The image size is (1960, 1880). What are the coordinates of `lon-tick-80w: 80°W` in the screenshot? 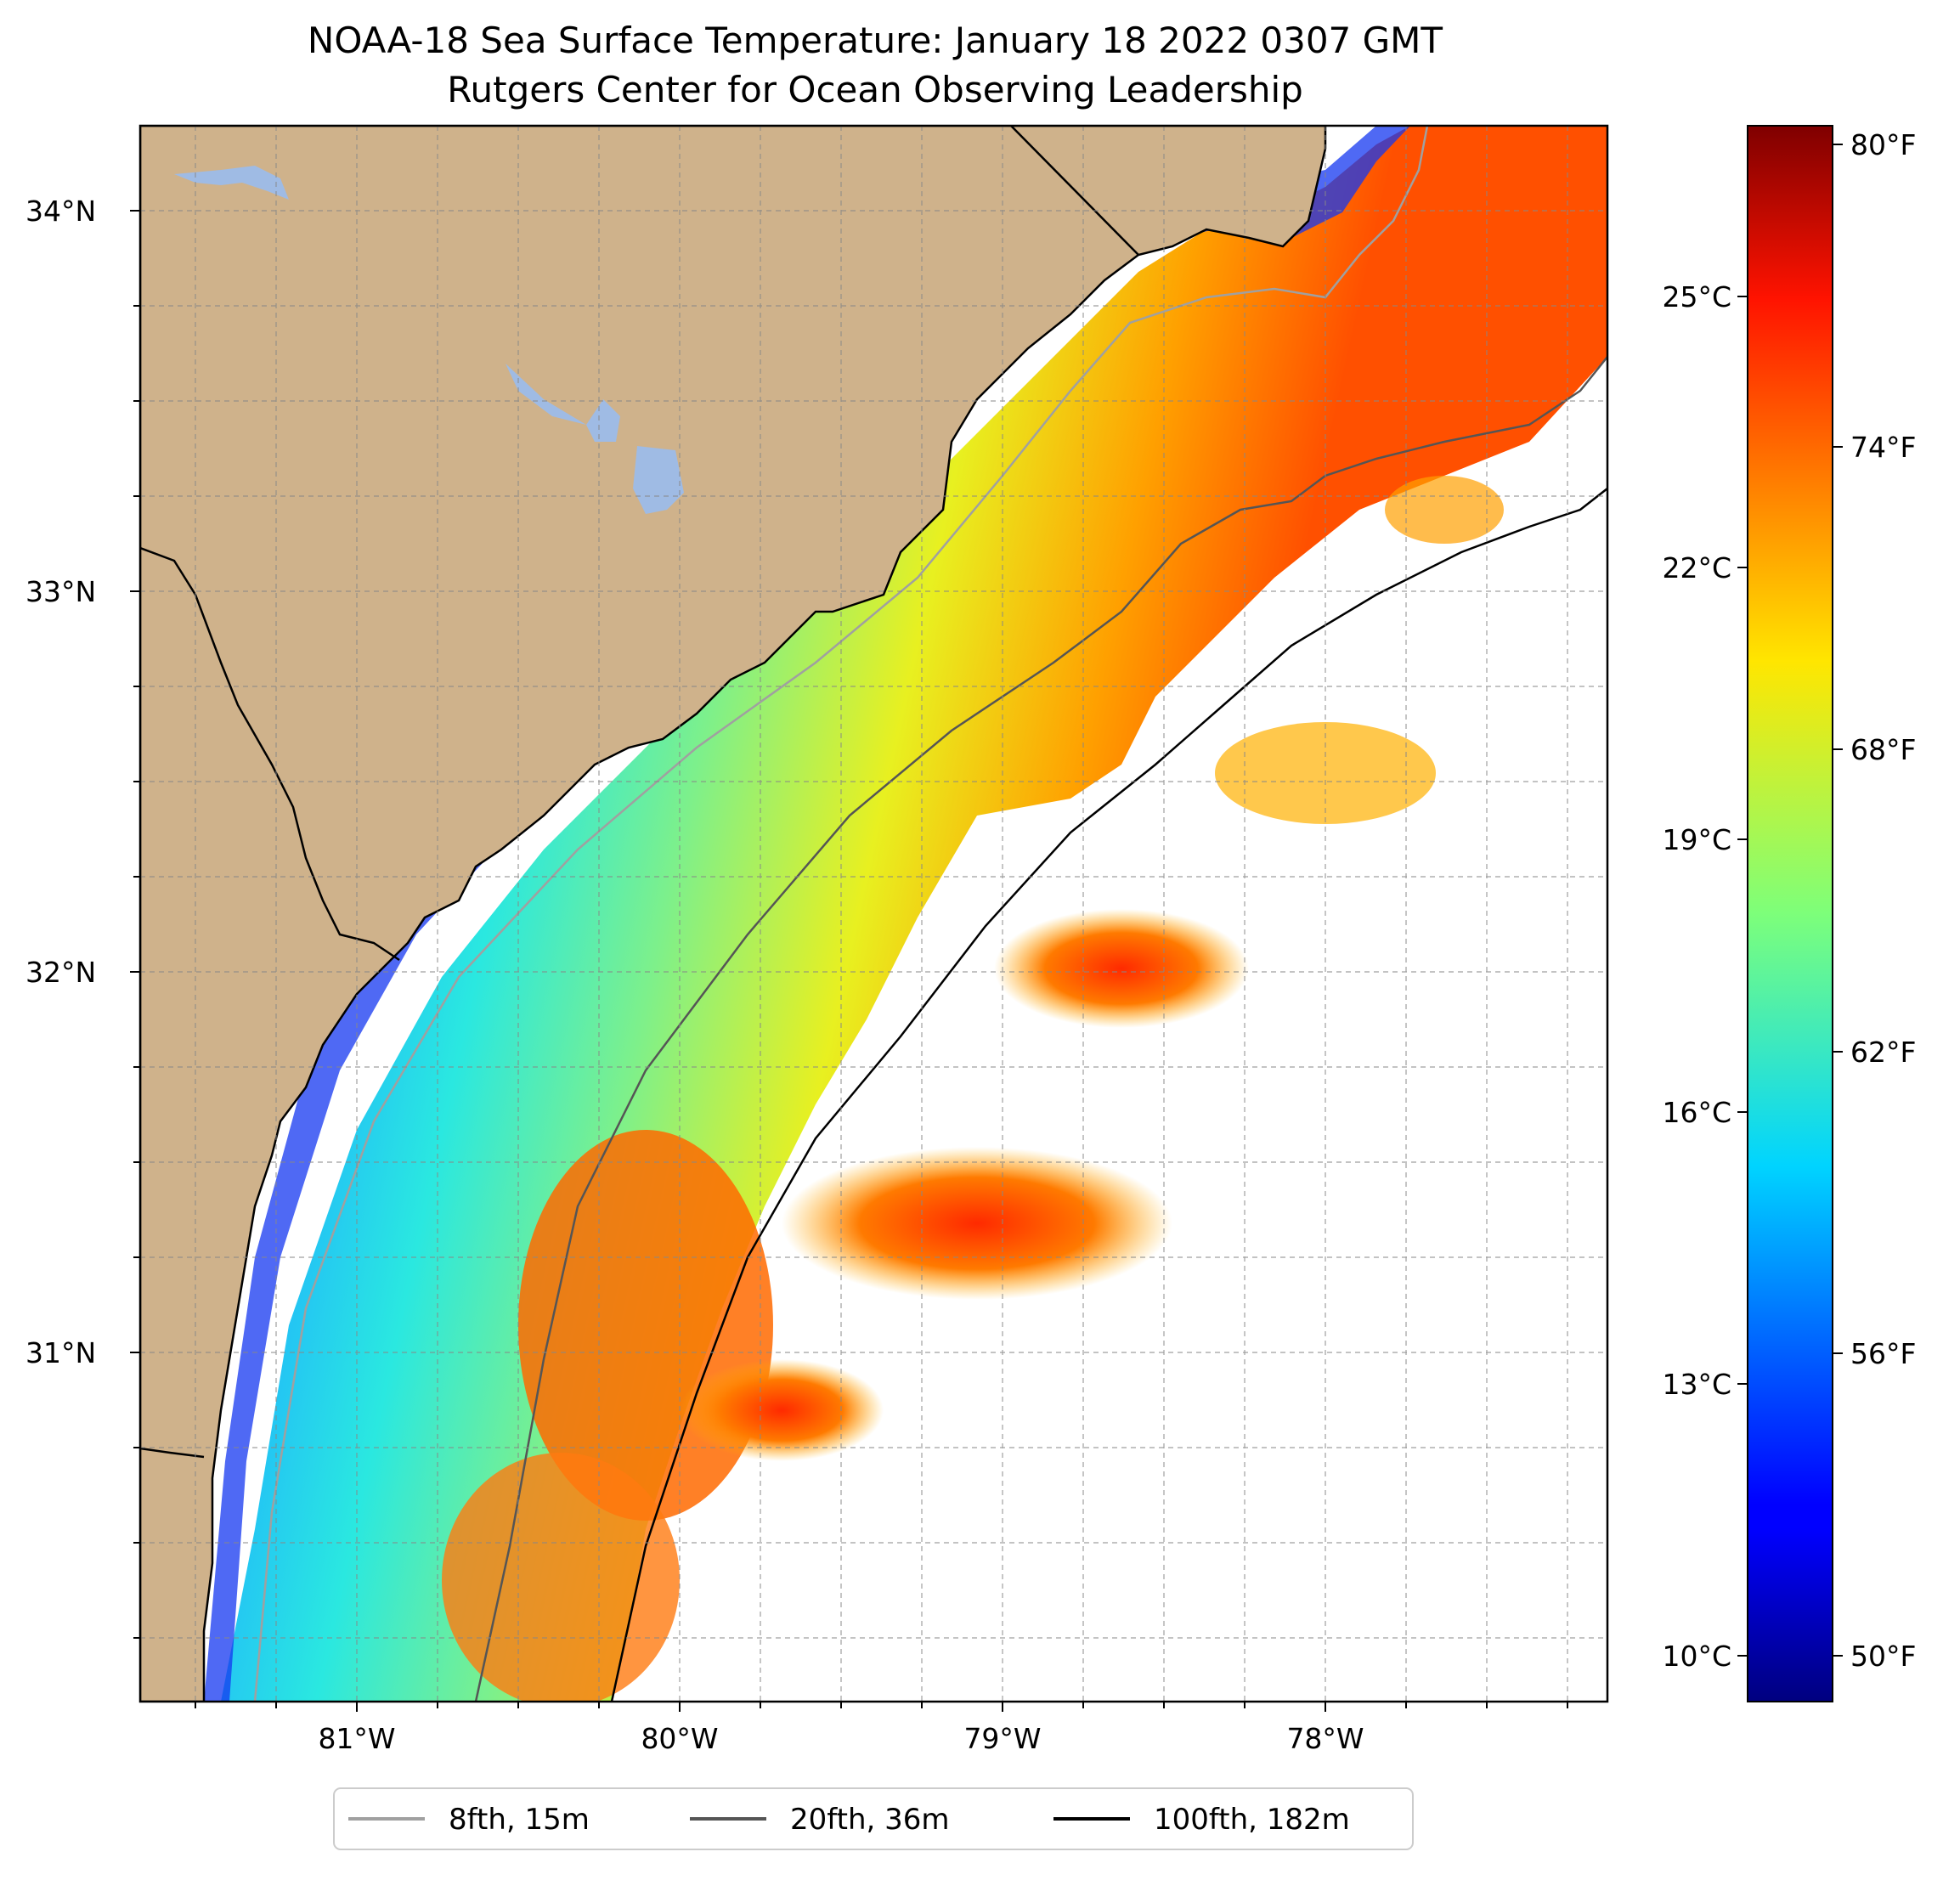 It's located at (679, 1739).